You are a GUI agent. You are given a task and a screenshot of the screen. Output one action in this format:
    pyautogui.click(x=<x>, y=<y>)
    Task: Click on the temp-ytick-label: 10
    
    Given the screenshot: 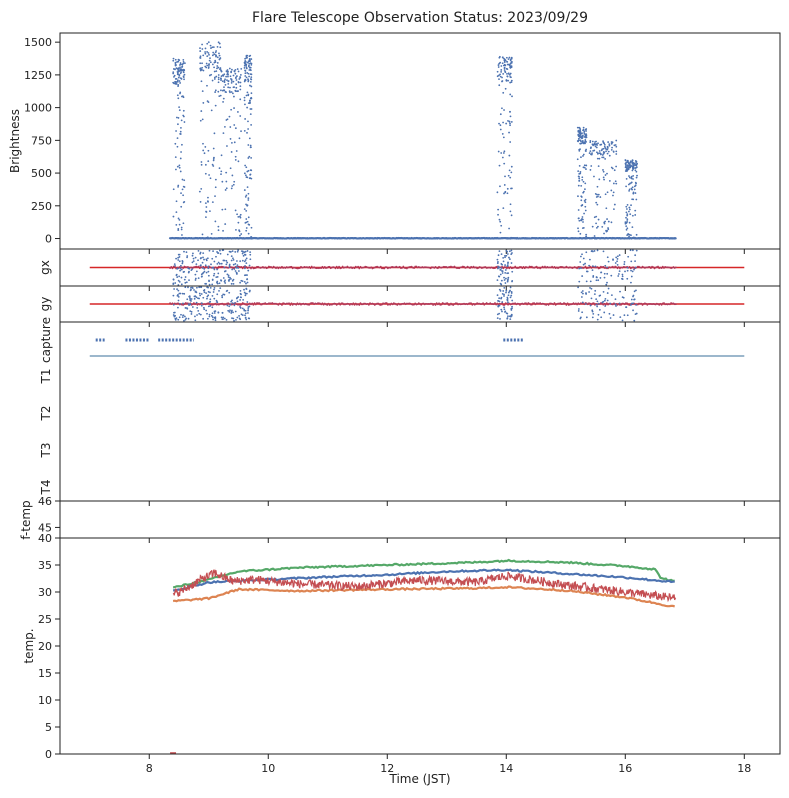 What is the action you would take?
    pyautogui.click(x=45, y=700)
    